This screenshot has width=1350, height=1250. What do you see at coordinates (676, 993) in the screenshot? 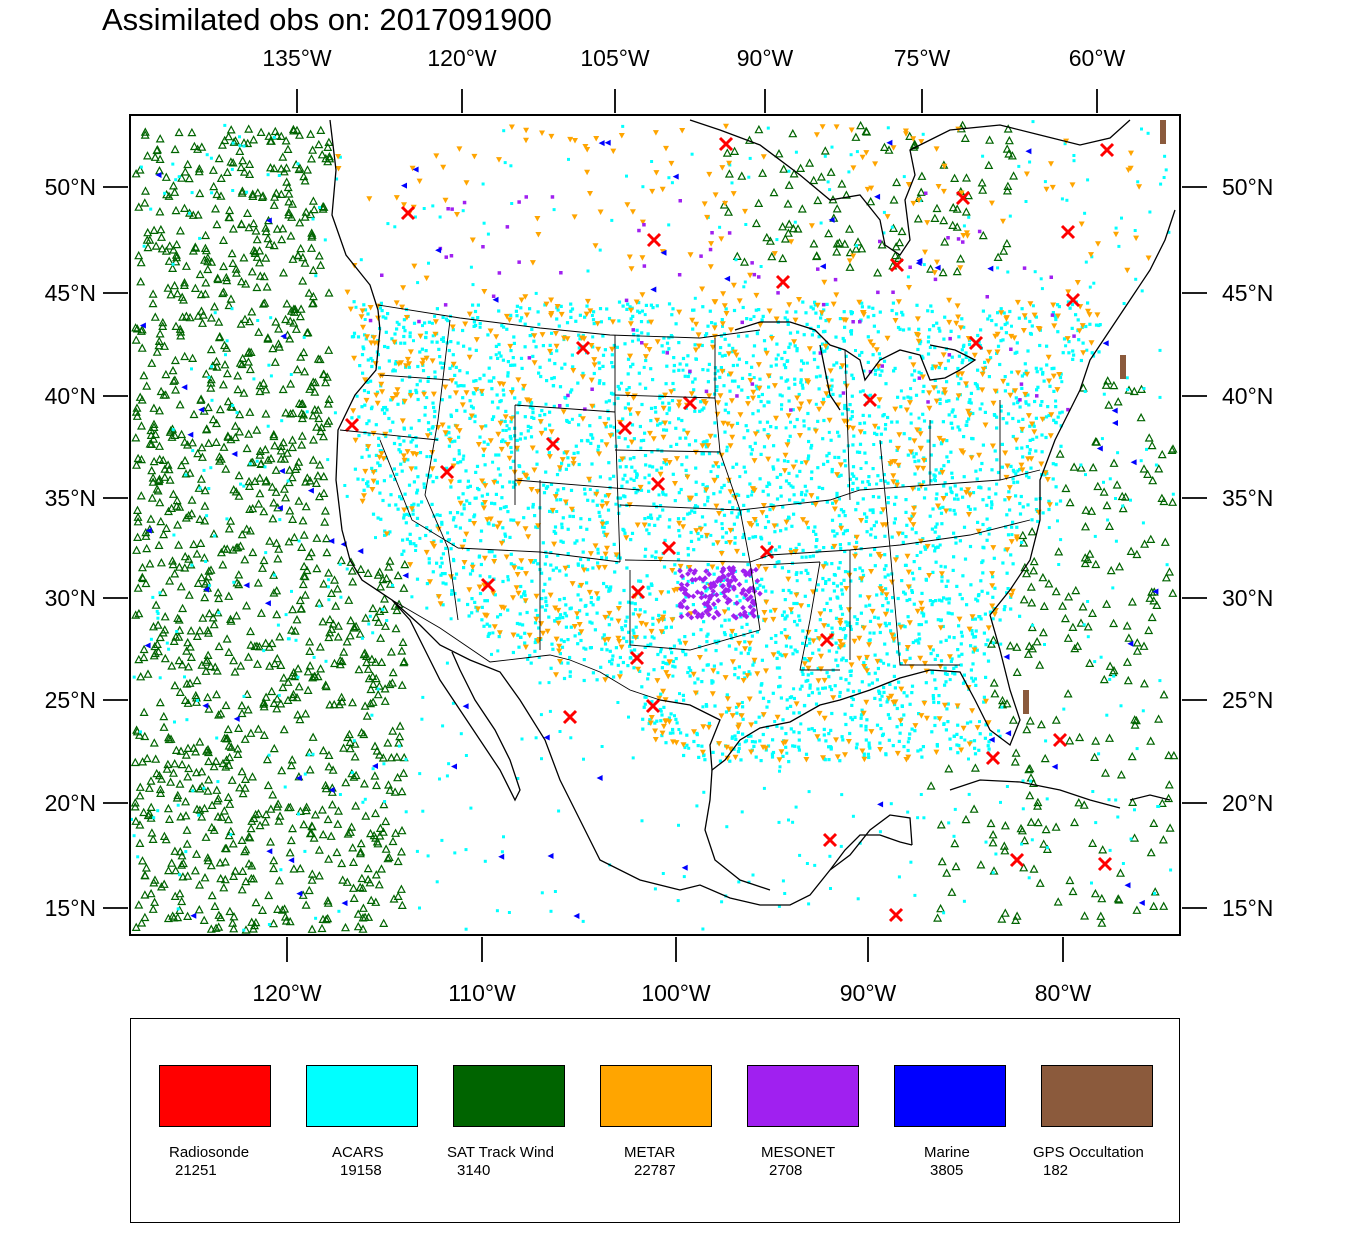
I see `bottom-lon-tick: 100°W` at bounding box center [676, 993].